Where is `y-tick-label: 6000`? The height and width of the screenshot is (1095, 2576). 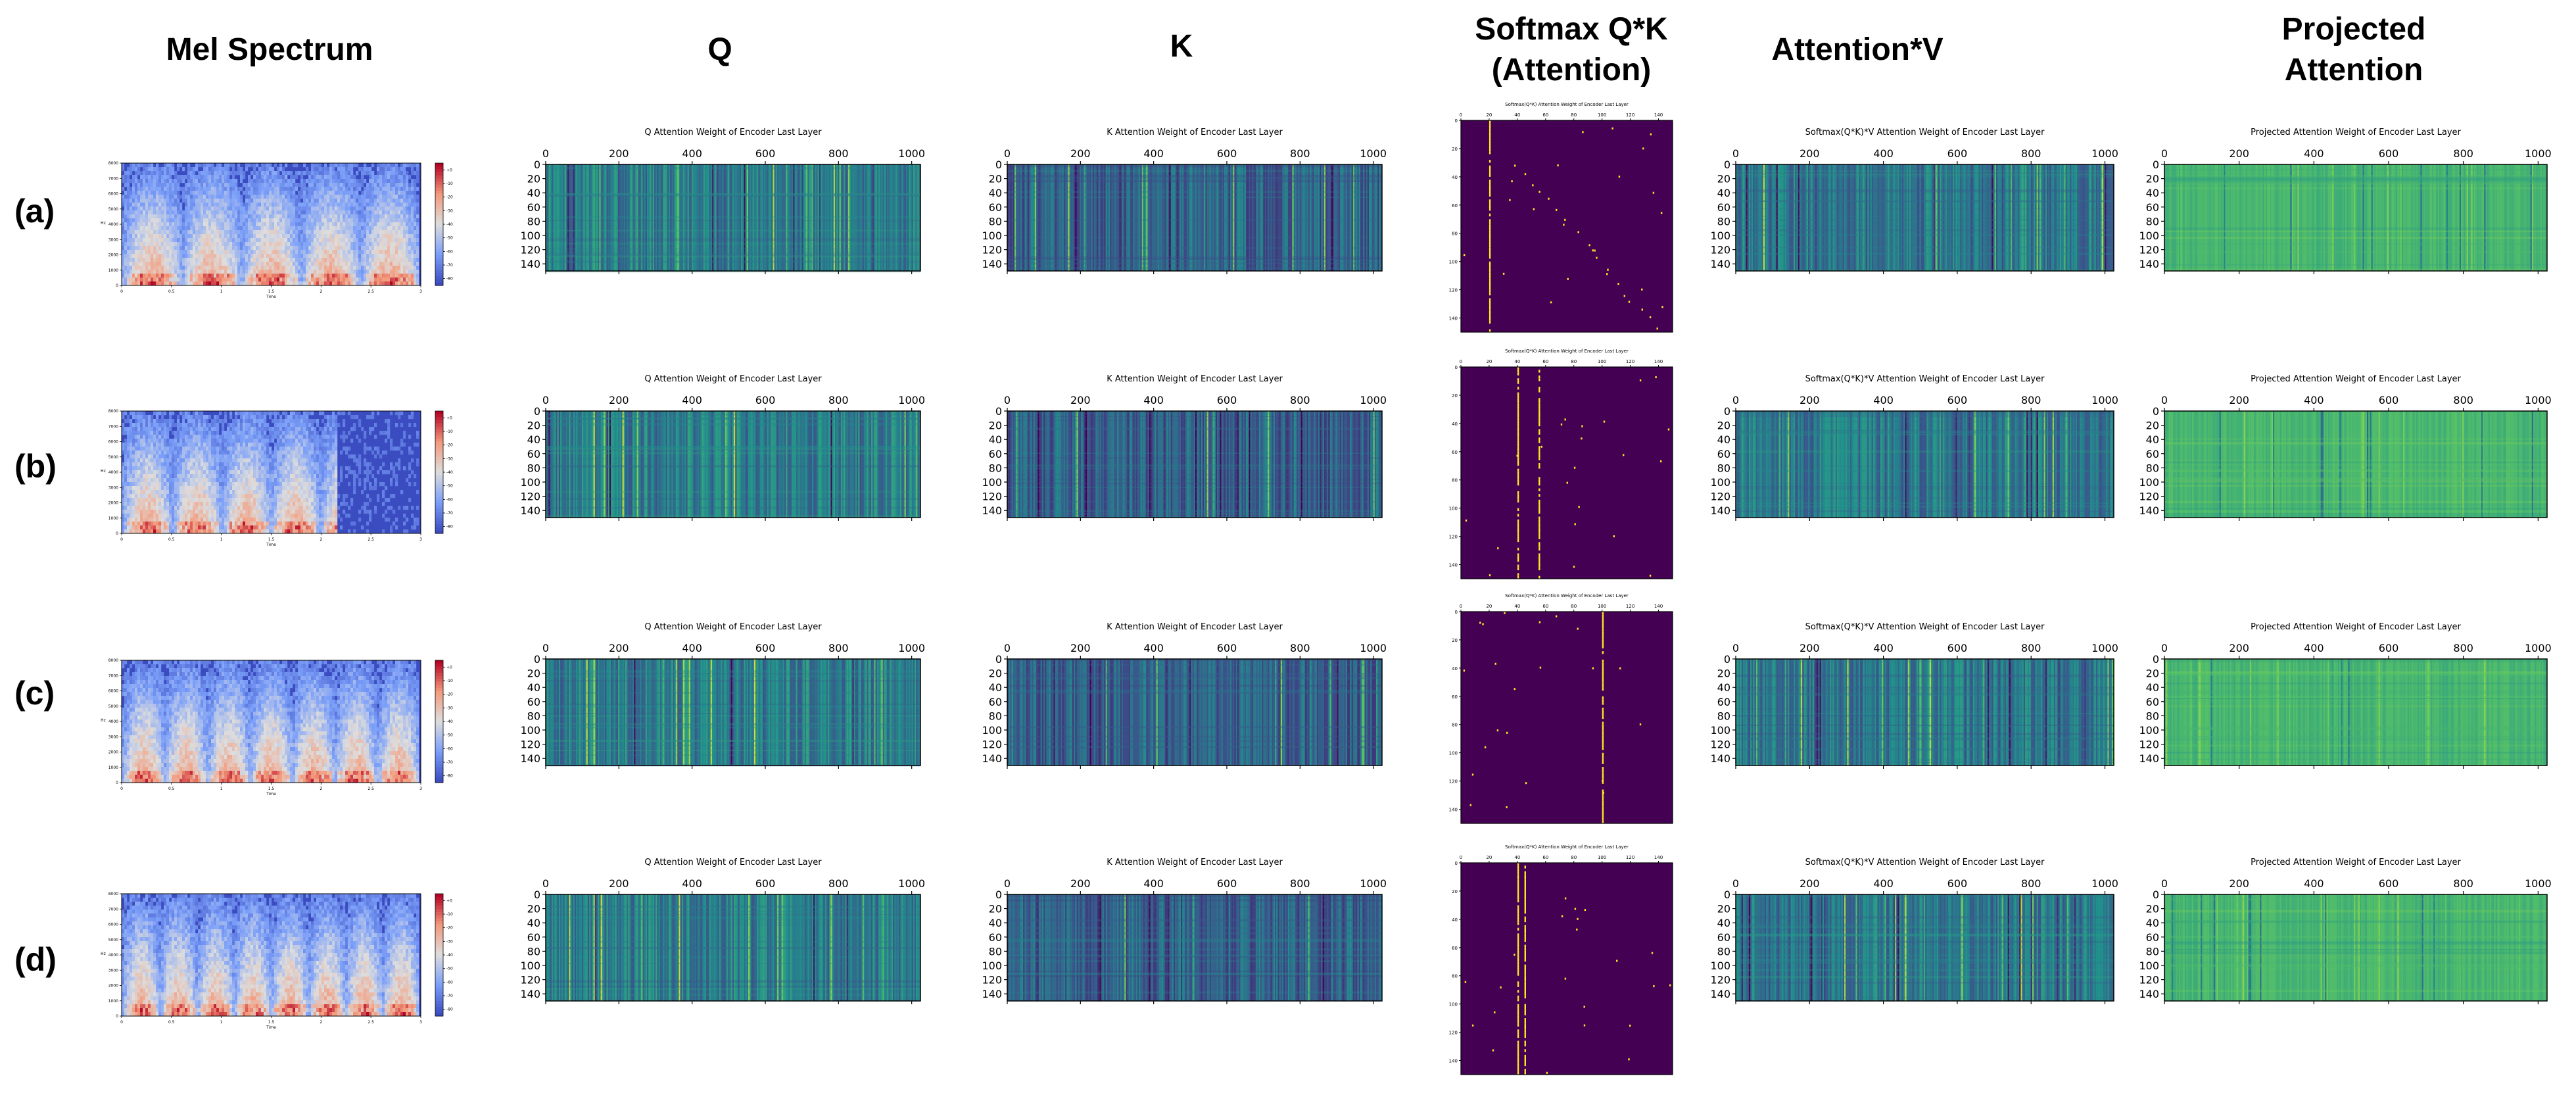
y-tick-label: 6000 is located at coordinates (113, 194).